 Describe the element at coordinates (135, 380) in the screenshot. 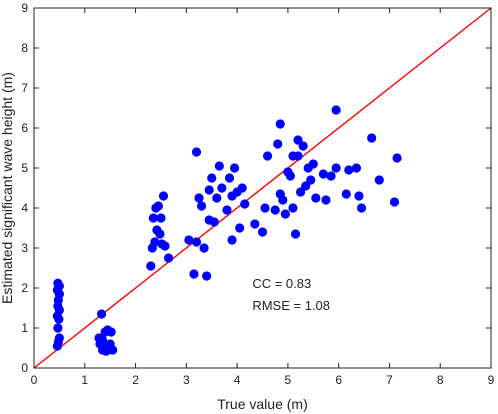

I see `x-tick-label: 2` at that location.